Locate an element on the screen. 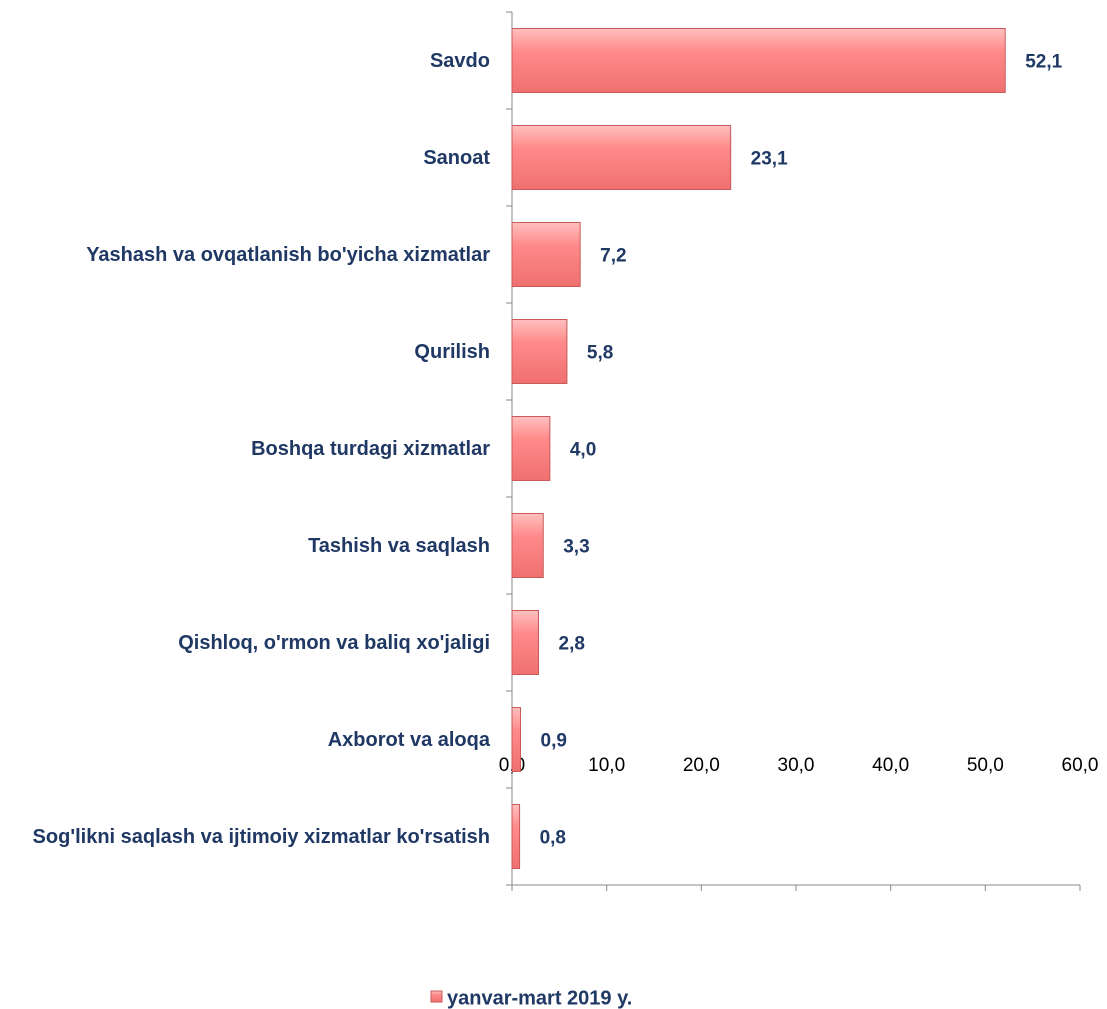 The image size is (1107, 1009). legend-label: yanvar-mart 2019 y. is located at coordinates (539, 998).